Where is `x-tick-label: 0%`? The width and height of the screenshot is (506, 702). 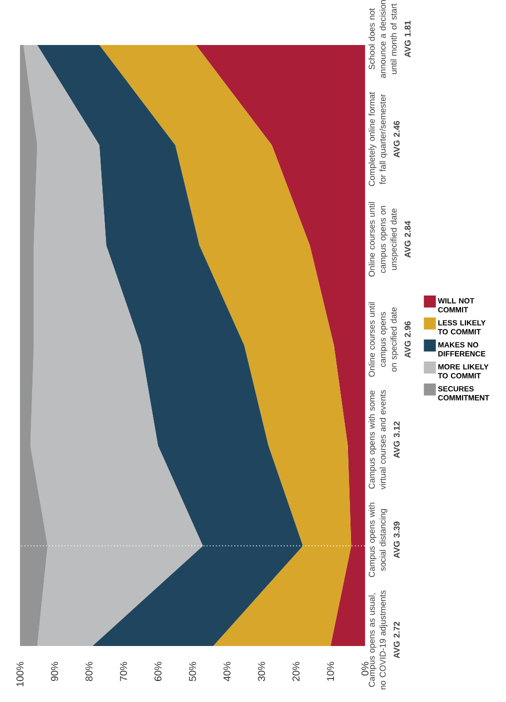 x-tick-label: 0% is located at coordinates (365, 669).